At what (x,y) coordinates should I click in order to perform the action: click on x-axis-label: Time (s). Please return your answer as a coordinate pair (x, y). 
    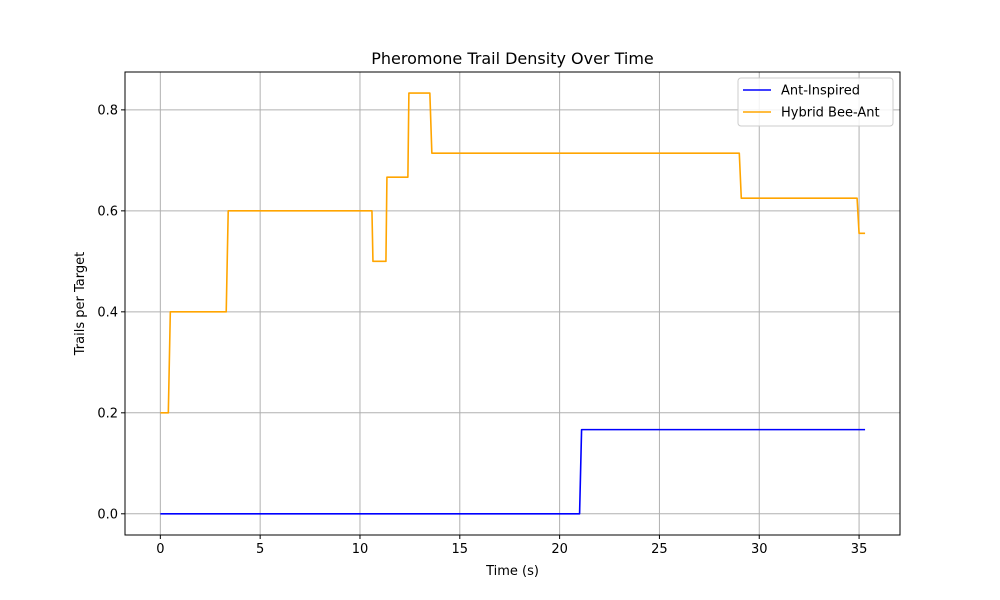
    Looking at the image, I should click on (512, 571).